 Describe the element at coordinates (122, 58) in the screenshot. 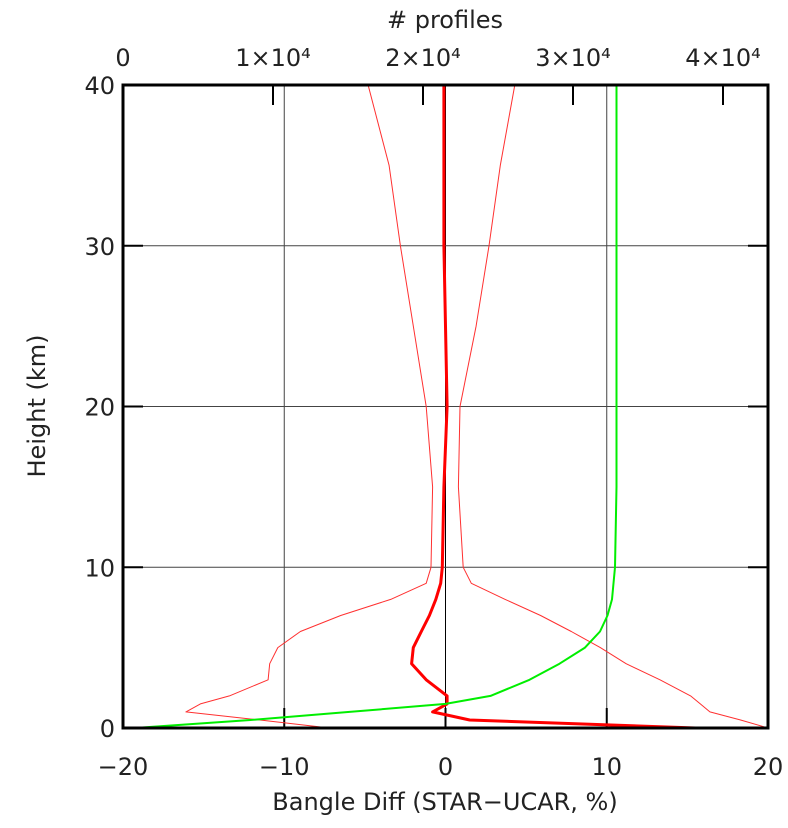

I see `x2-tick-label: 0` at that location.